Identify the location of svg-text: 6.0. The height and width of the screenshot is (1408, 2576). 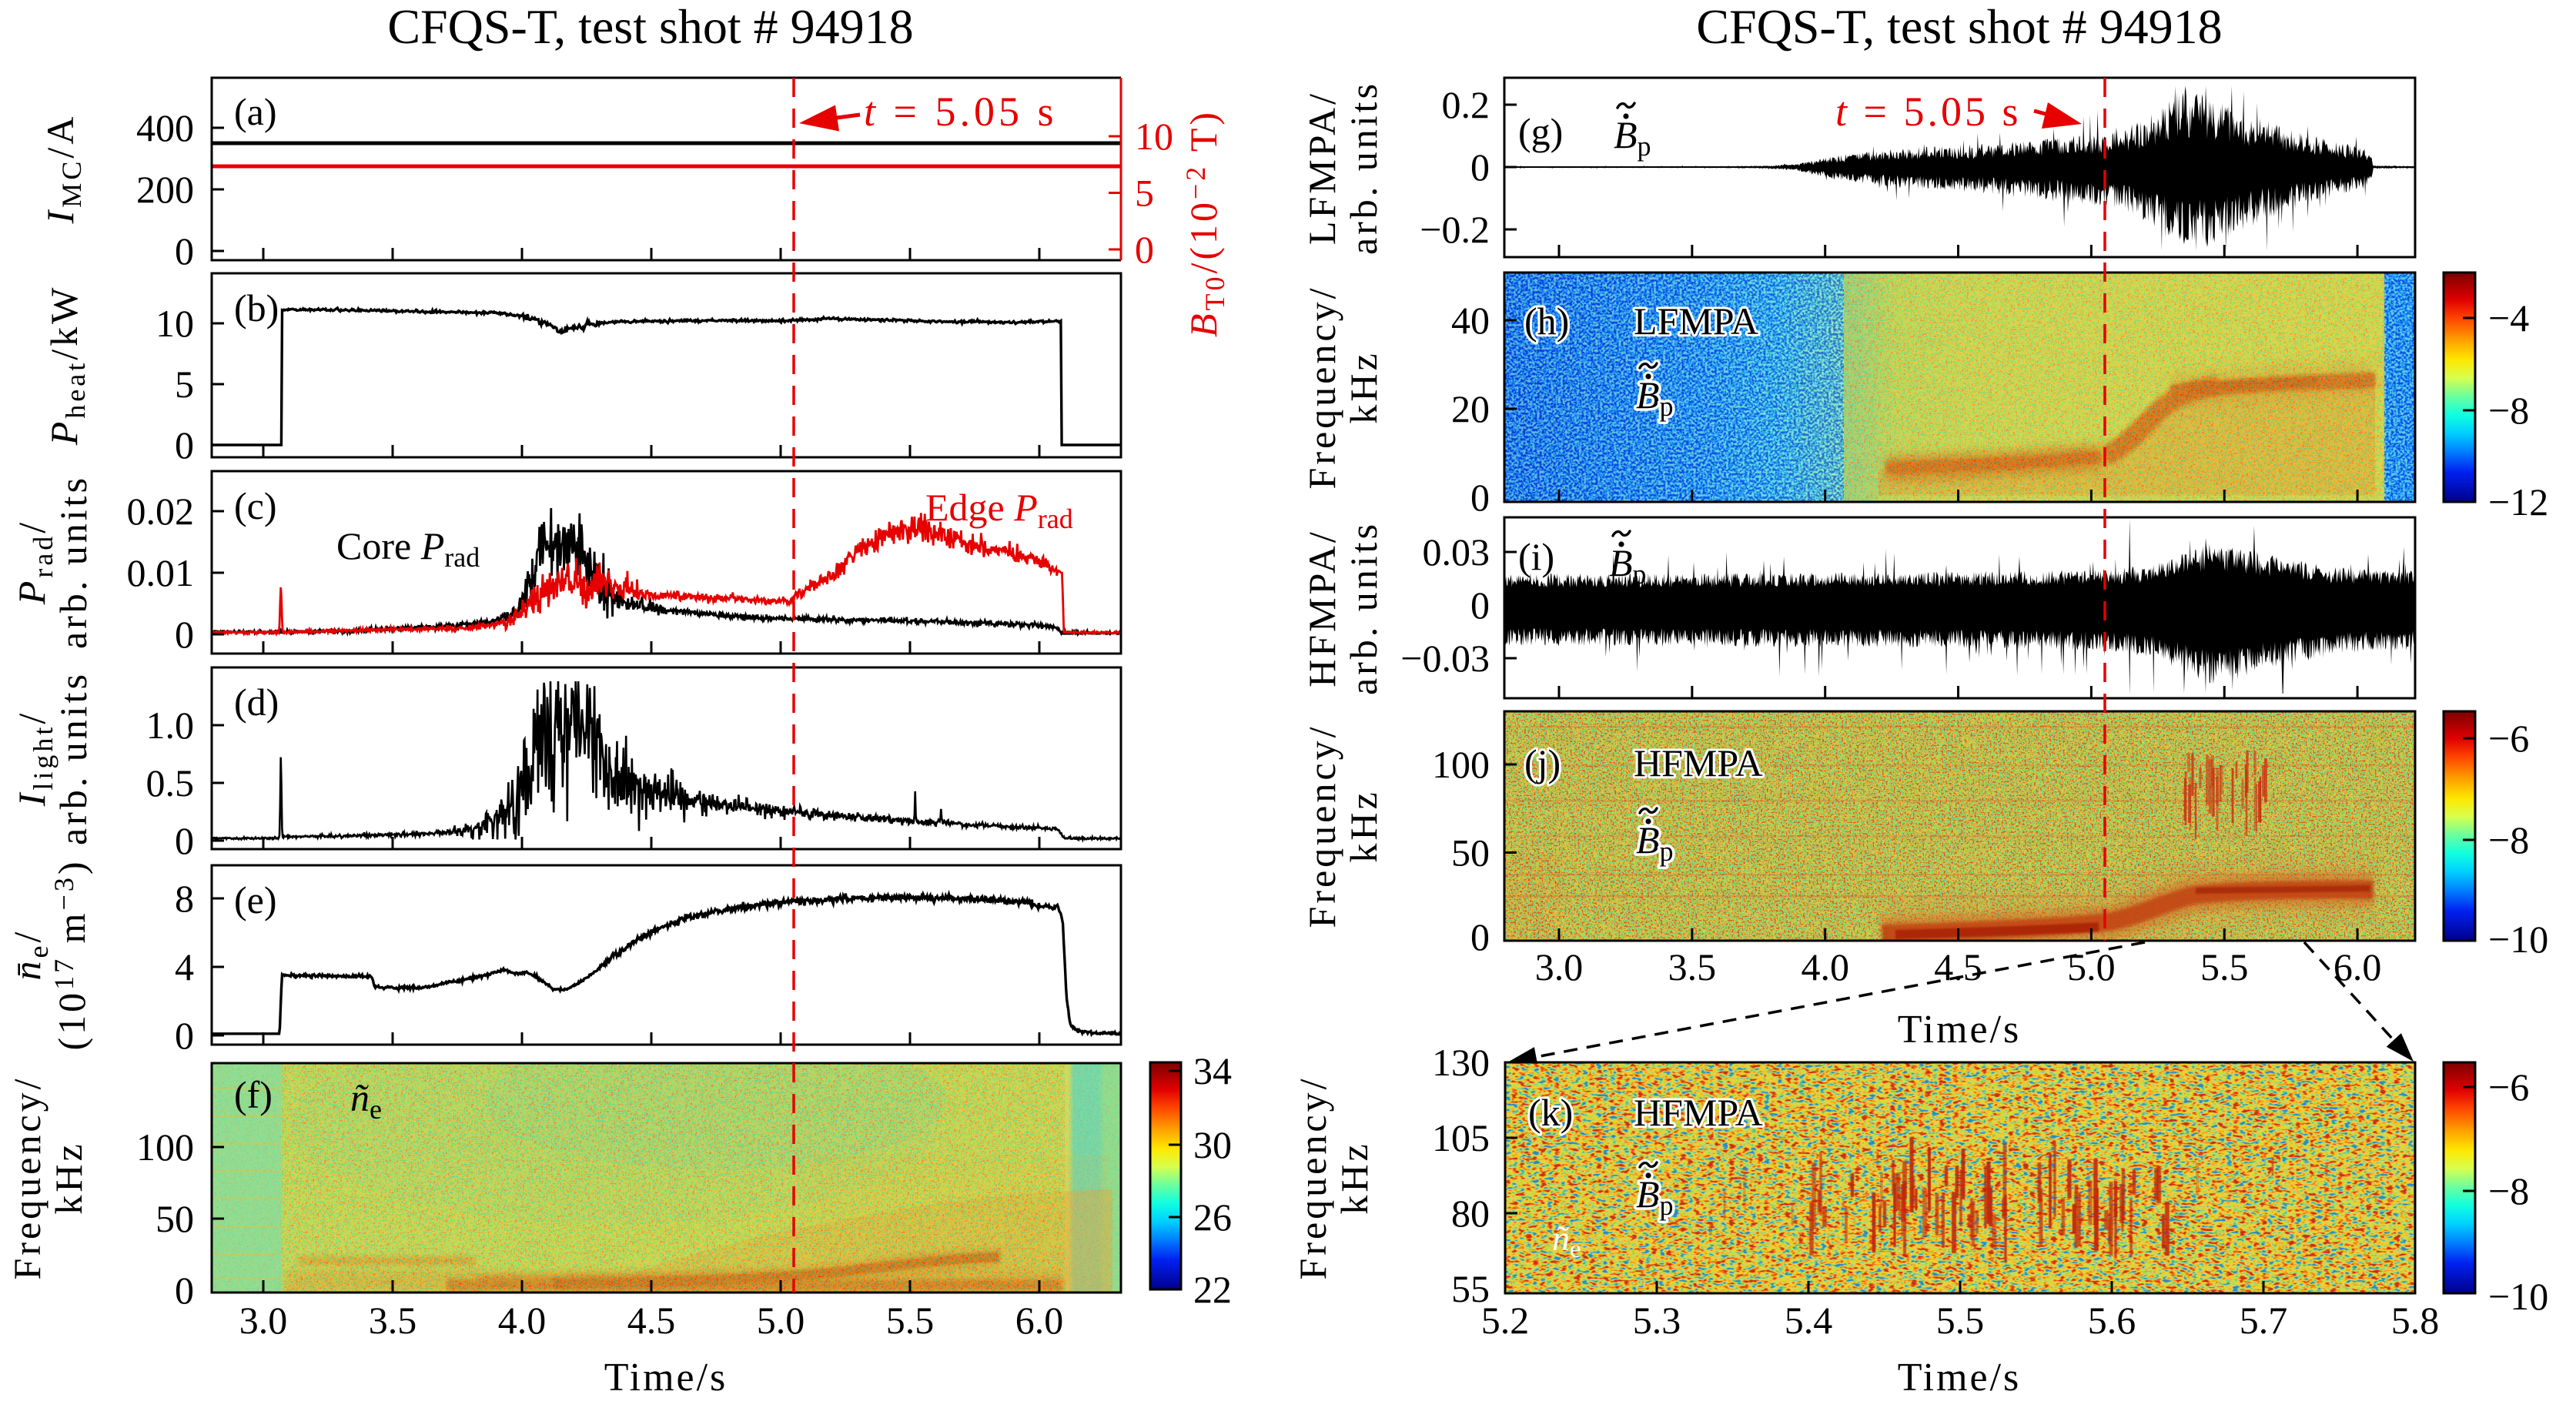
(1039, 1320).